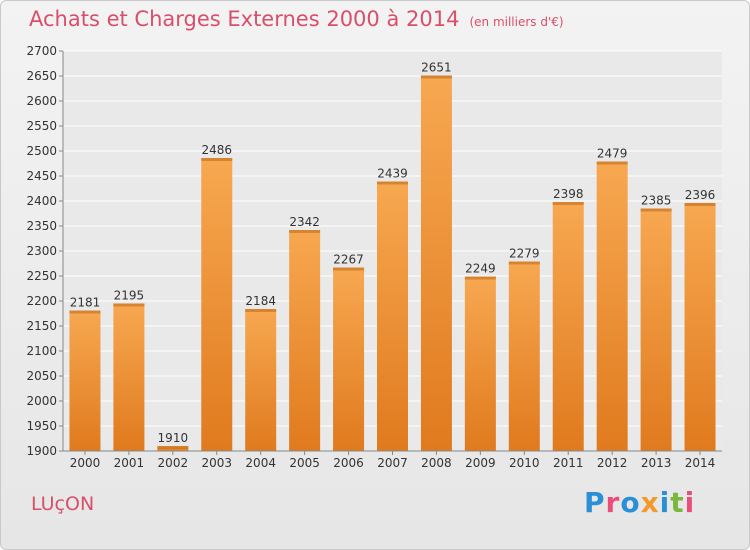 Image resolution: width=750 pixels, height=550 pixels. What do you see at coordinates (41, 101) in the screenshot?
I see `y-tick-label: 2600` at bounding box center [41, 101].